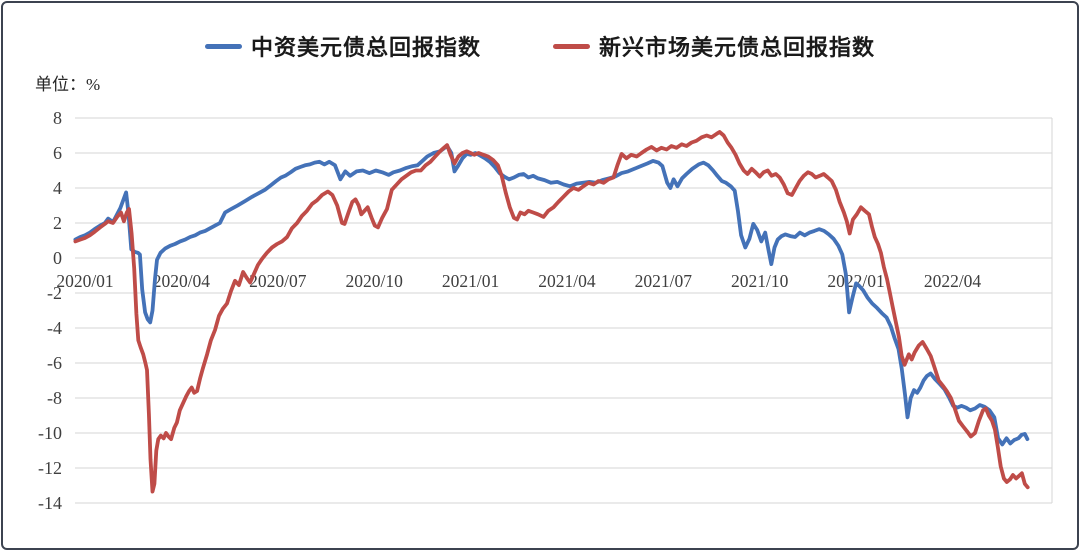  I want to click on y-tick-label: 8, so click(57, 118).